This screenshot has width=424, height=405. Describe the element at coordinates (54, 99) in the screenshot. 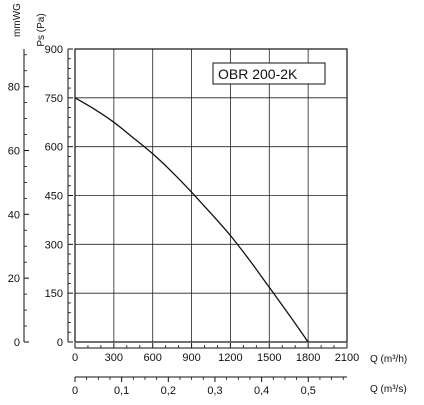

I see `y-tick-label-pa: 750` at that location.